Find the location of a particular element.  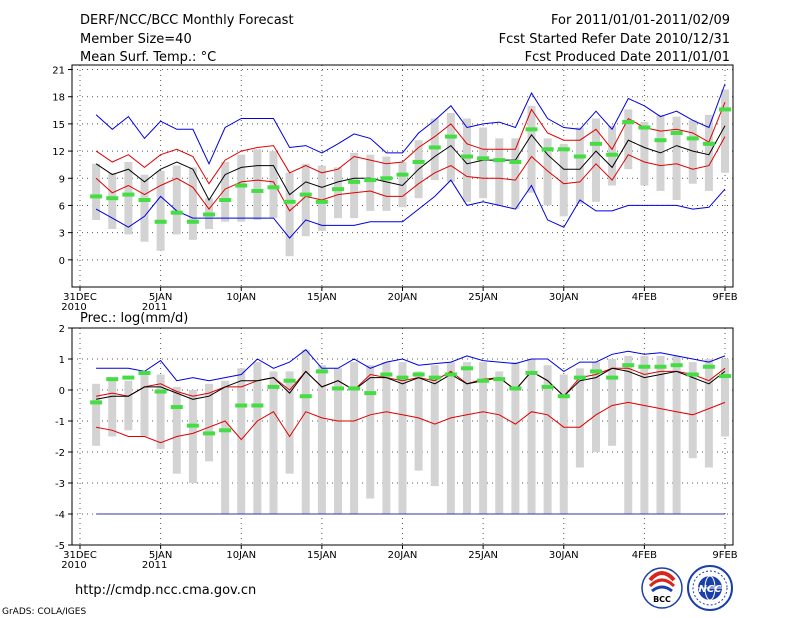

temp-ytick-label: 21 is located at coordinates (58, 71).